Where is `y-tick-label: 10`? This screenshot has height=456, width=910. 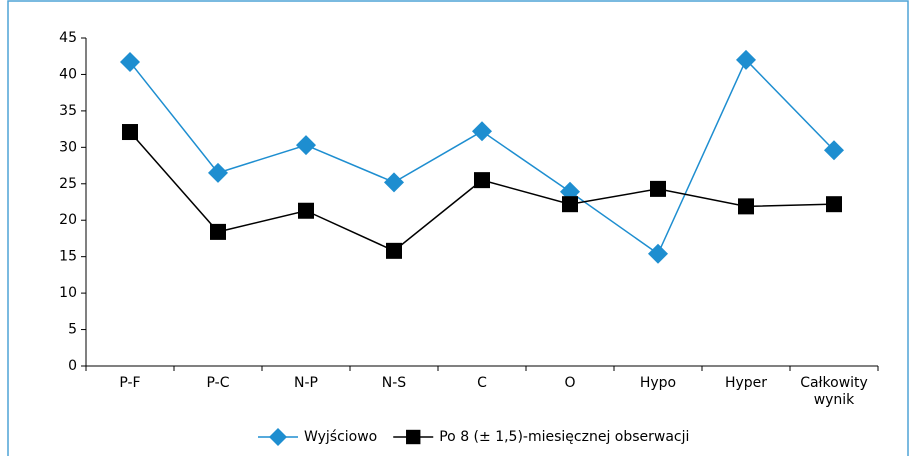
y-tick-label: 10 is located at coordinates (68, 293).